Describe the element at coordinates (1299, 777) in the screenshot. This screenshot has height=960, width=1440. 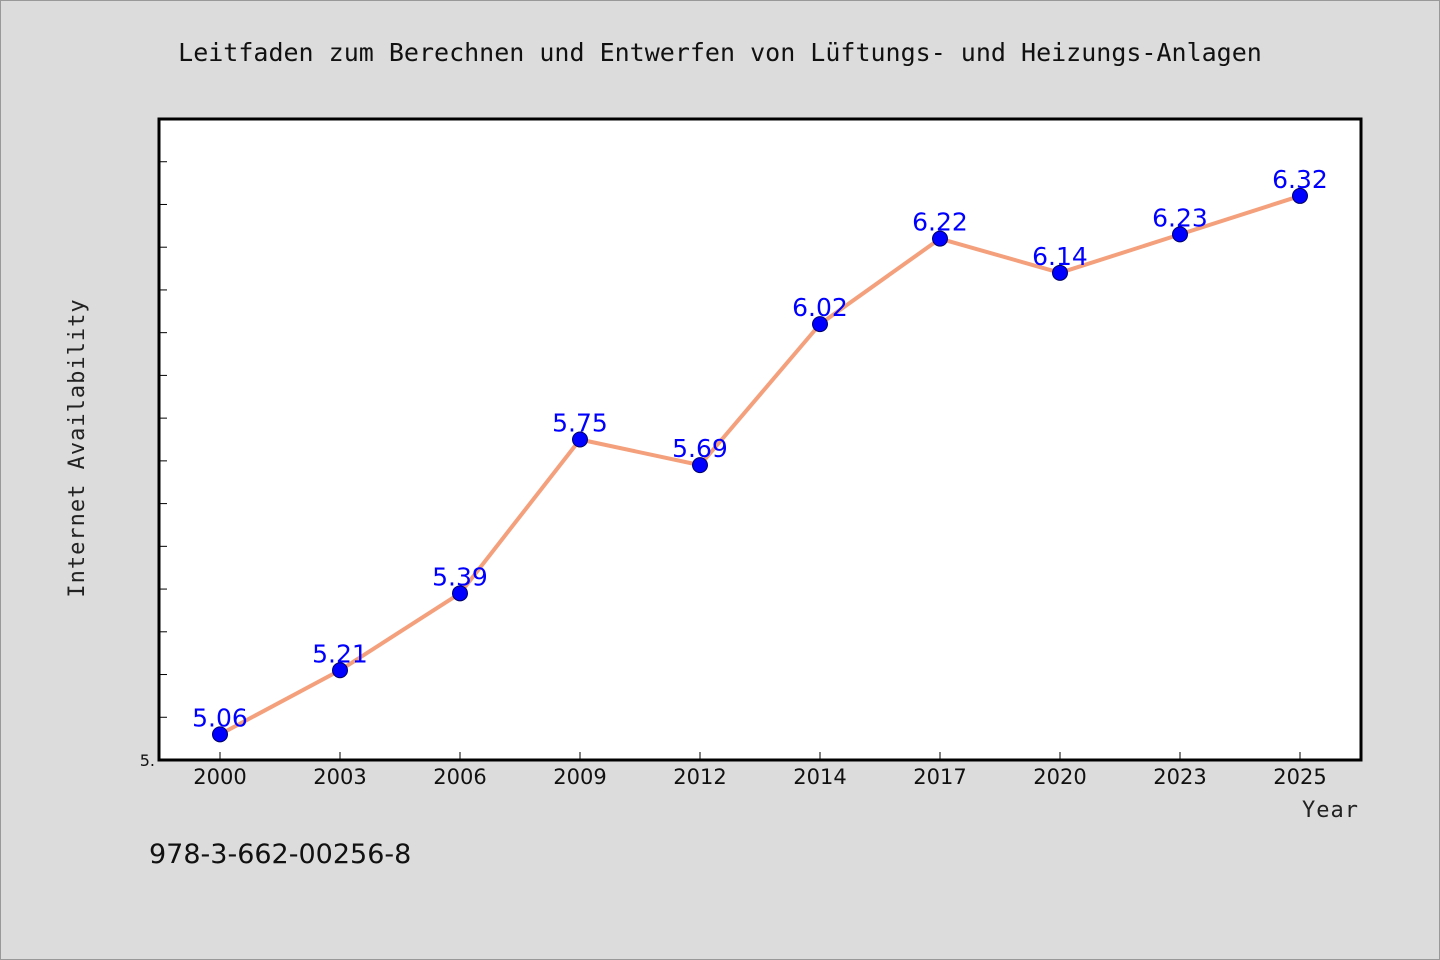
I see `x-tick-label: 2025` at that location.